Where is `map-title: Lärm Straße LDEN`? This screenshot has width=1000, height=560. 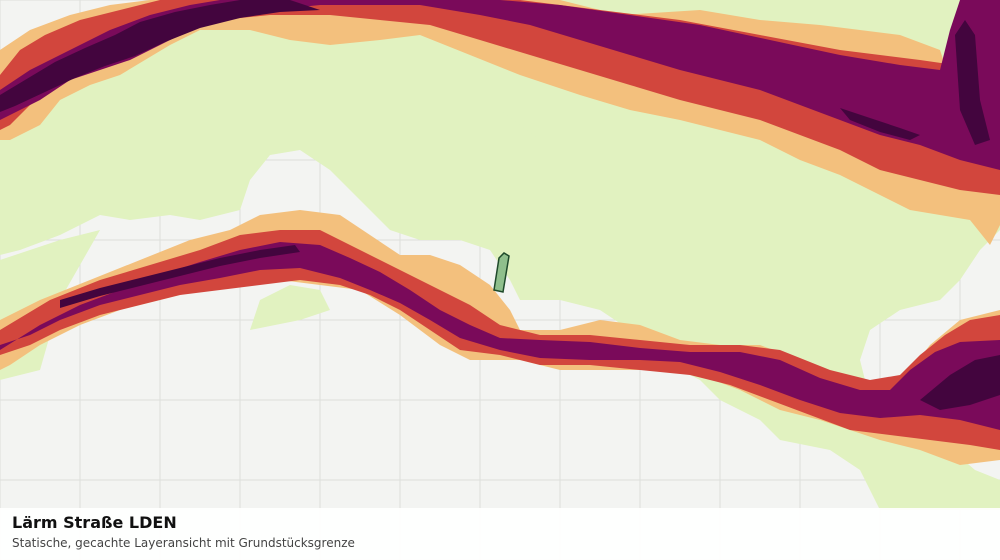 map-title: Lärm Straße LDEN is located at coordinates (94, 522).